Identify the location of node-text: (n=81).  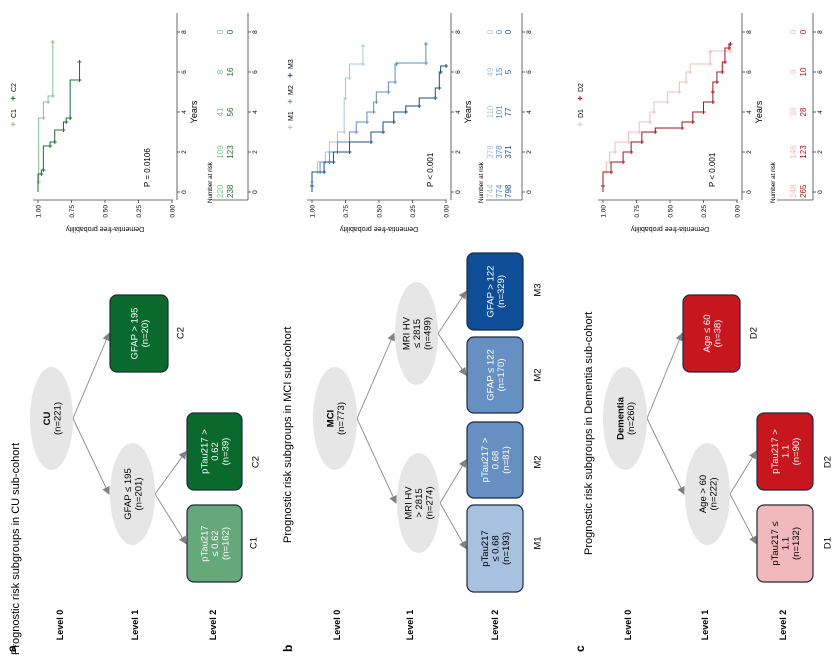
(506, 460).